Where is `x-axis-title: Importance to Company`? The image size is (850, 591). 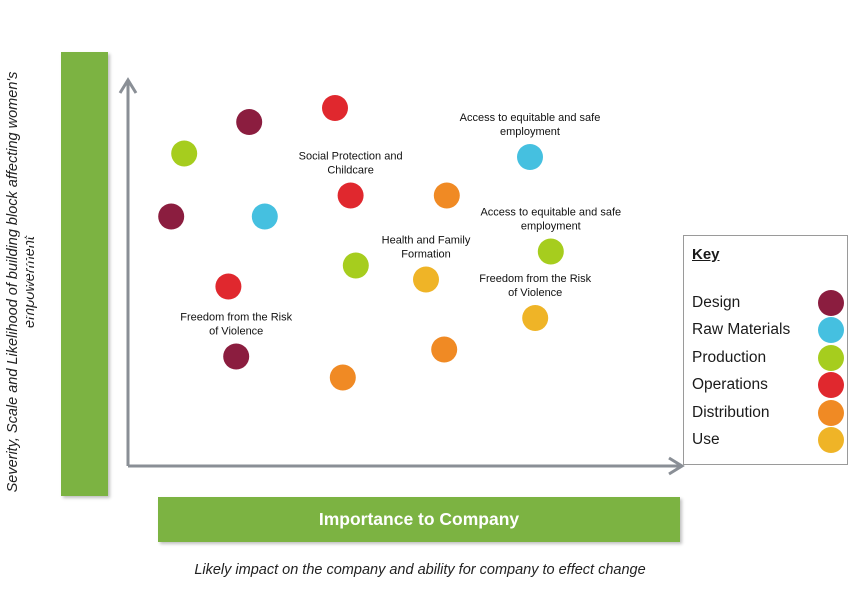 x-axis-title: Importance to Company is located at coordinates (419, 519).